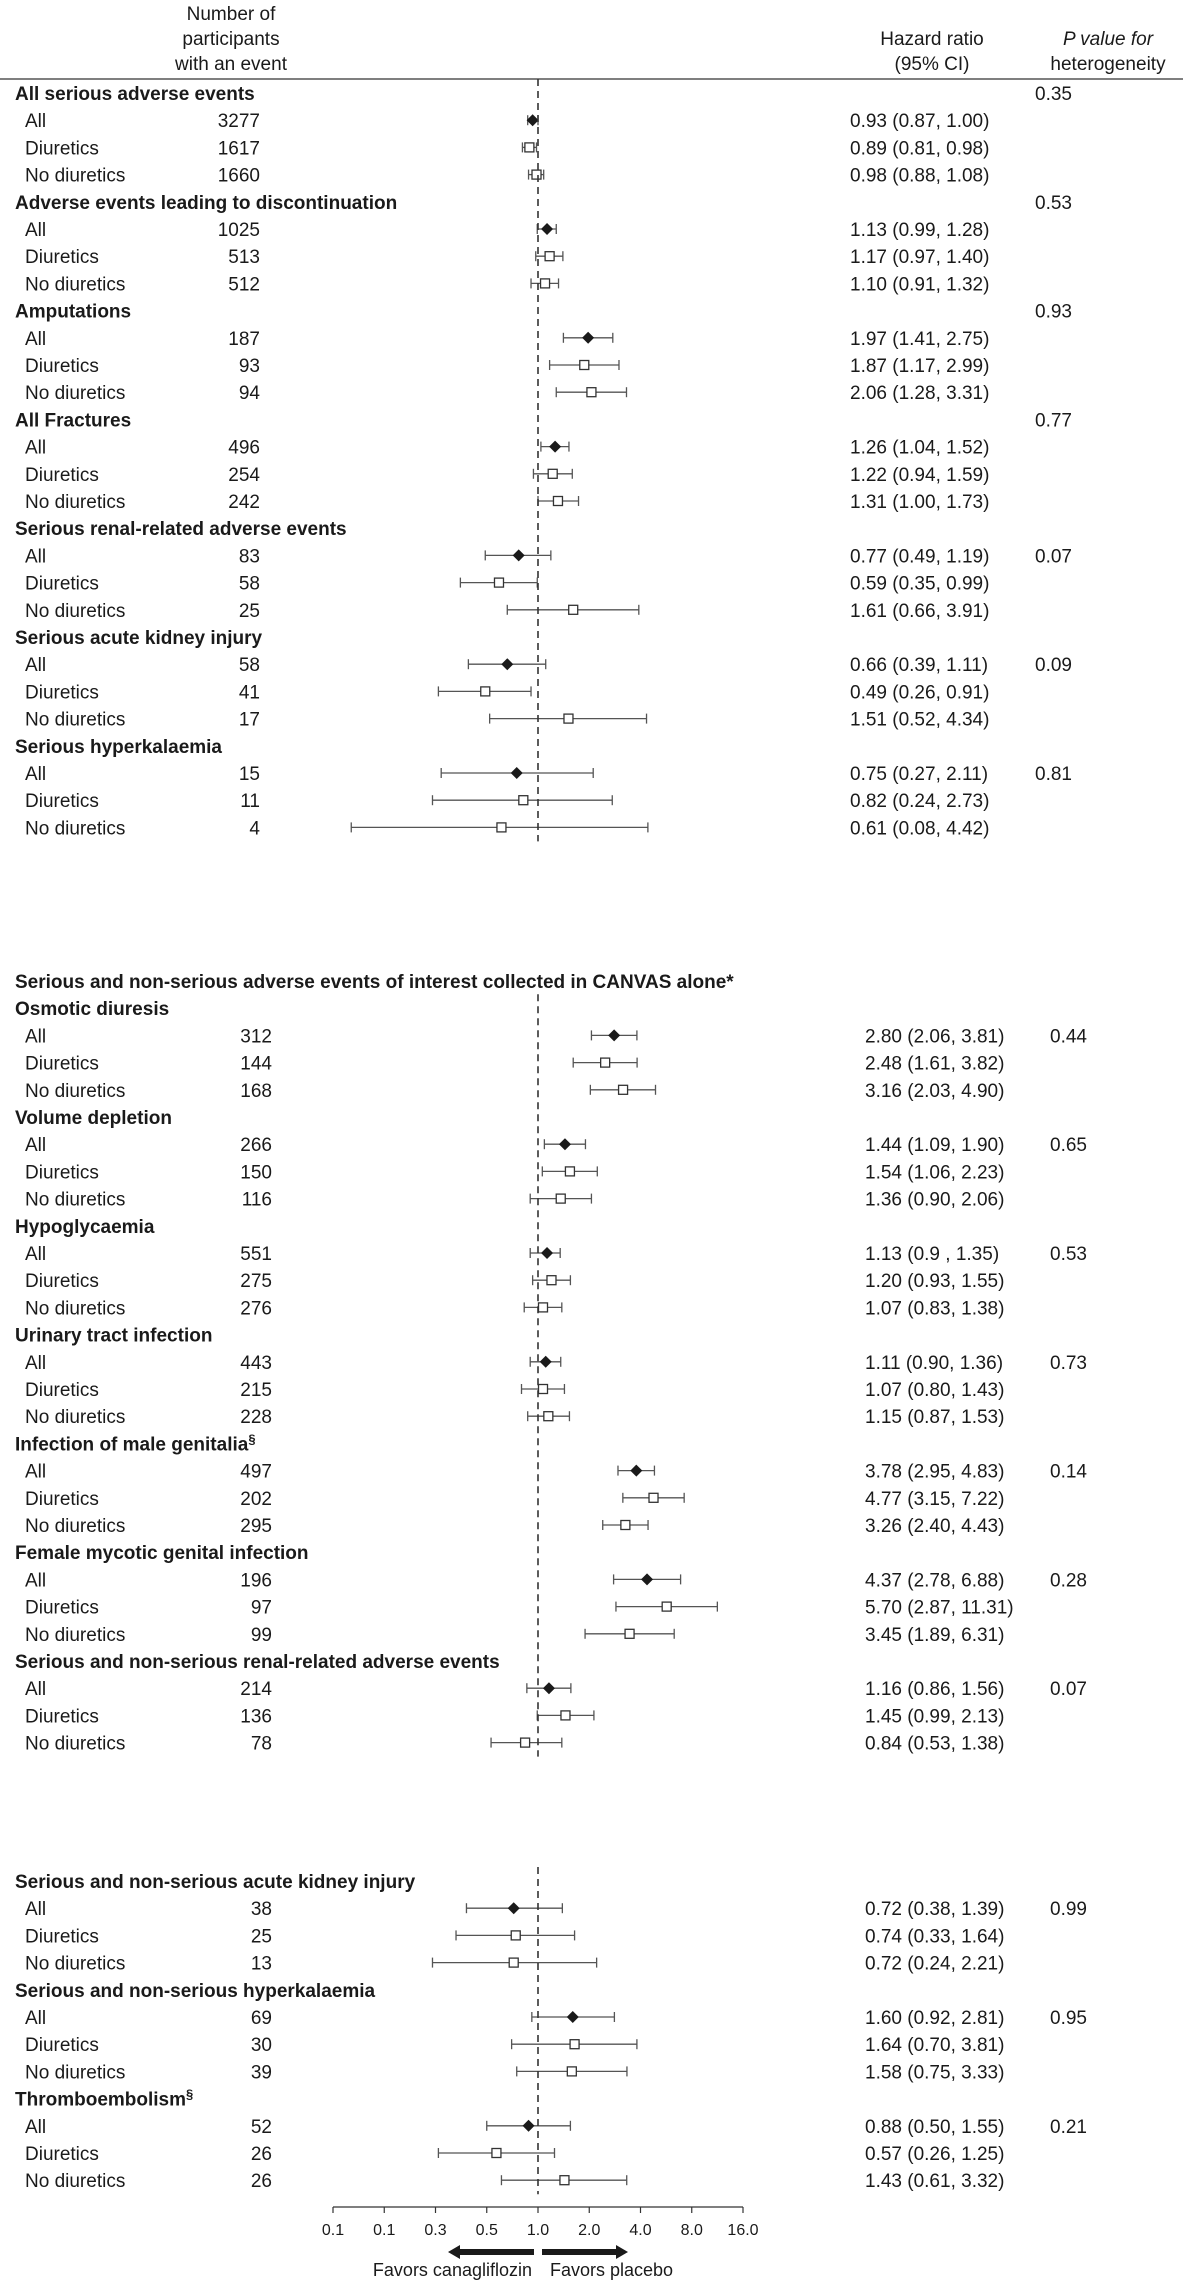 The width and height of the screenshot is (1183, 2283). Describe the element at coordinates (1053, 774) in the screenshot. I see `p-value: 0.81` at that location.